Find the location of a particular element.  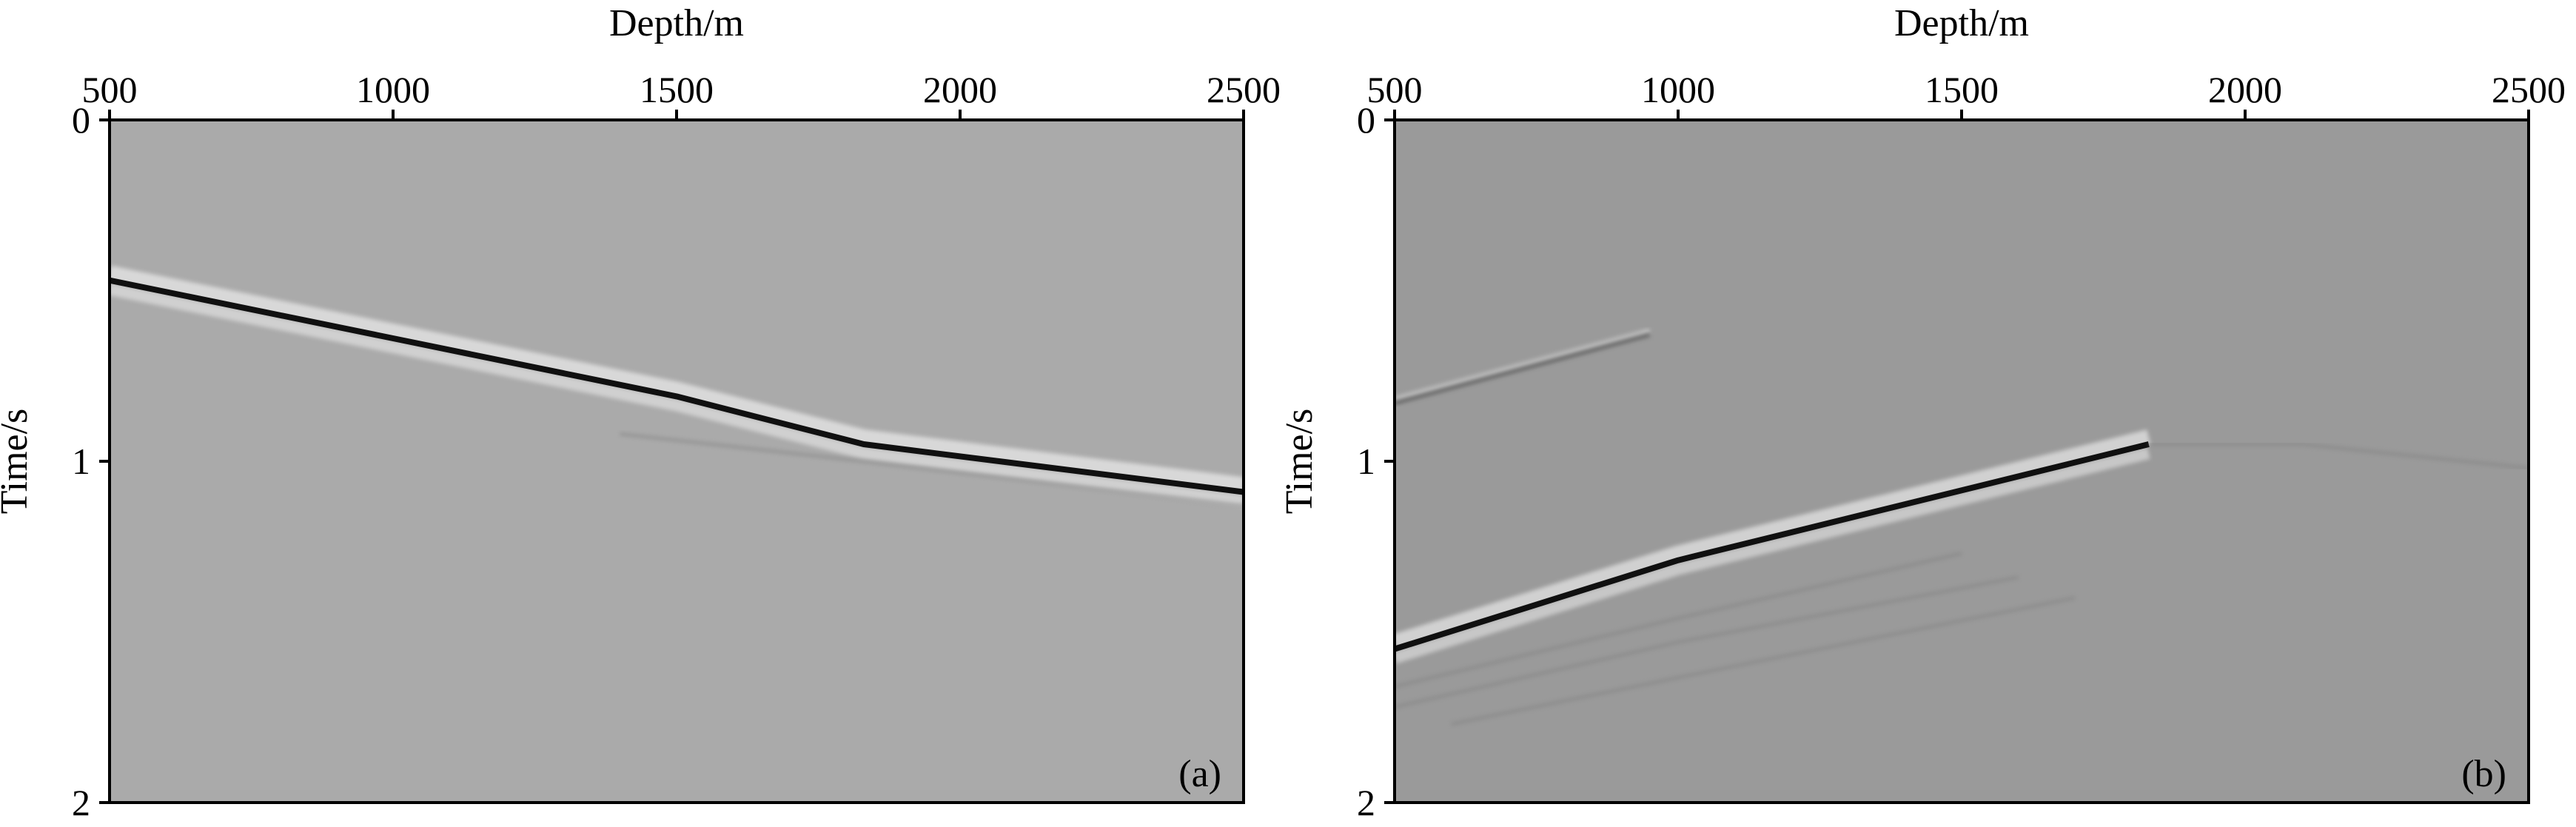

series-5-faint-event is located at coordinates (1678, 620).